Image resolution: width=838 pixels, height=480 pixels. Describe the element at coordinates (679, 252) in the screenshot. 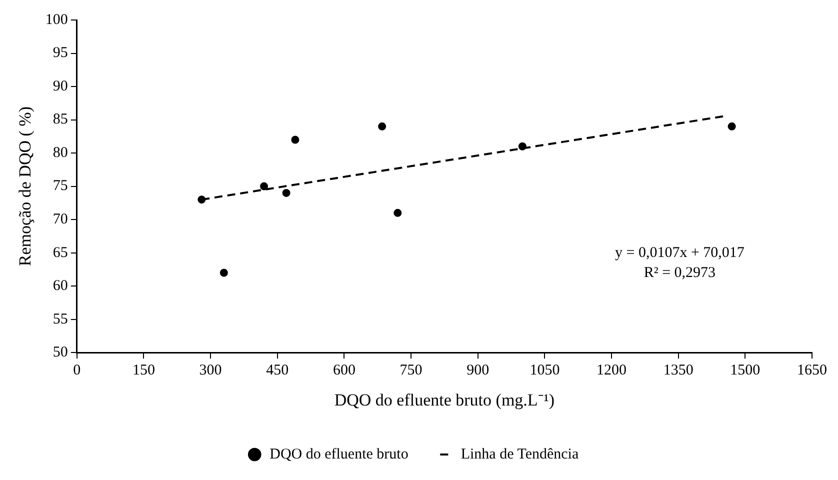

I see `annotation: y = 0,0107x + 70,017` at that location.